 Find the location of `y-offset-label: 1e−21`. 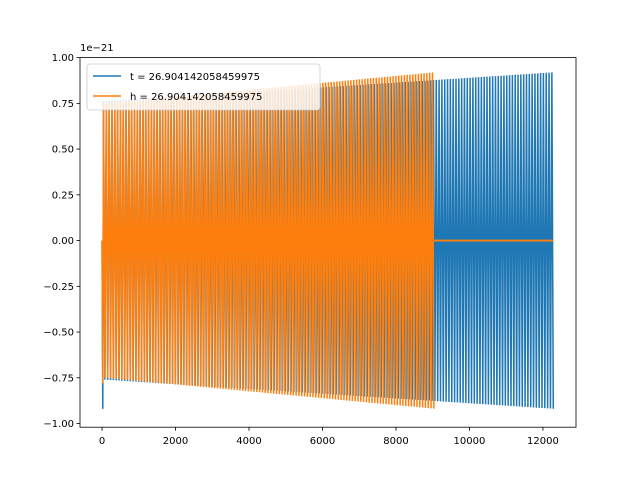

y-offset-label: 1e−21 is located at coordinates (97, 48).